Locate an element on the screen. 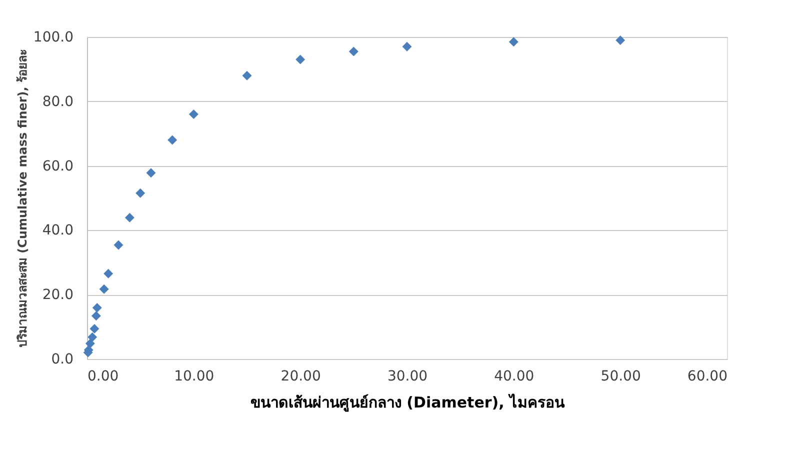  x-tick-label: 50.00 is located at coordinates (620, 376).